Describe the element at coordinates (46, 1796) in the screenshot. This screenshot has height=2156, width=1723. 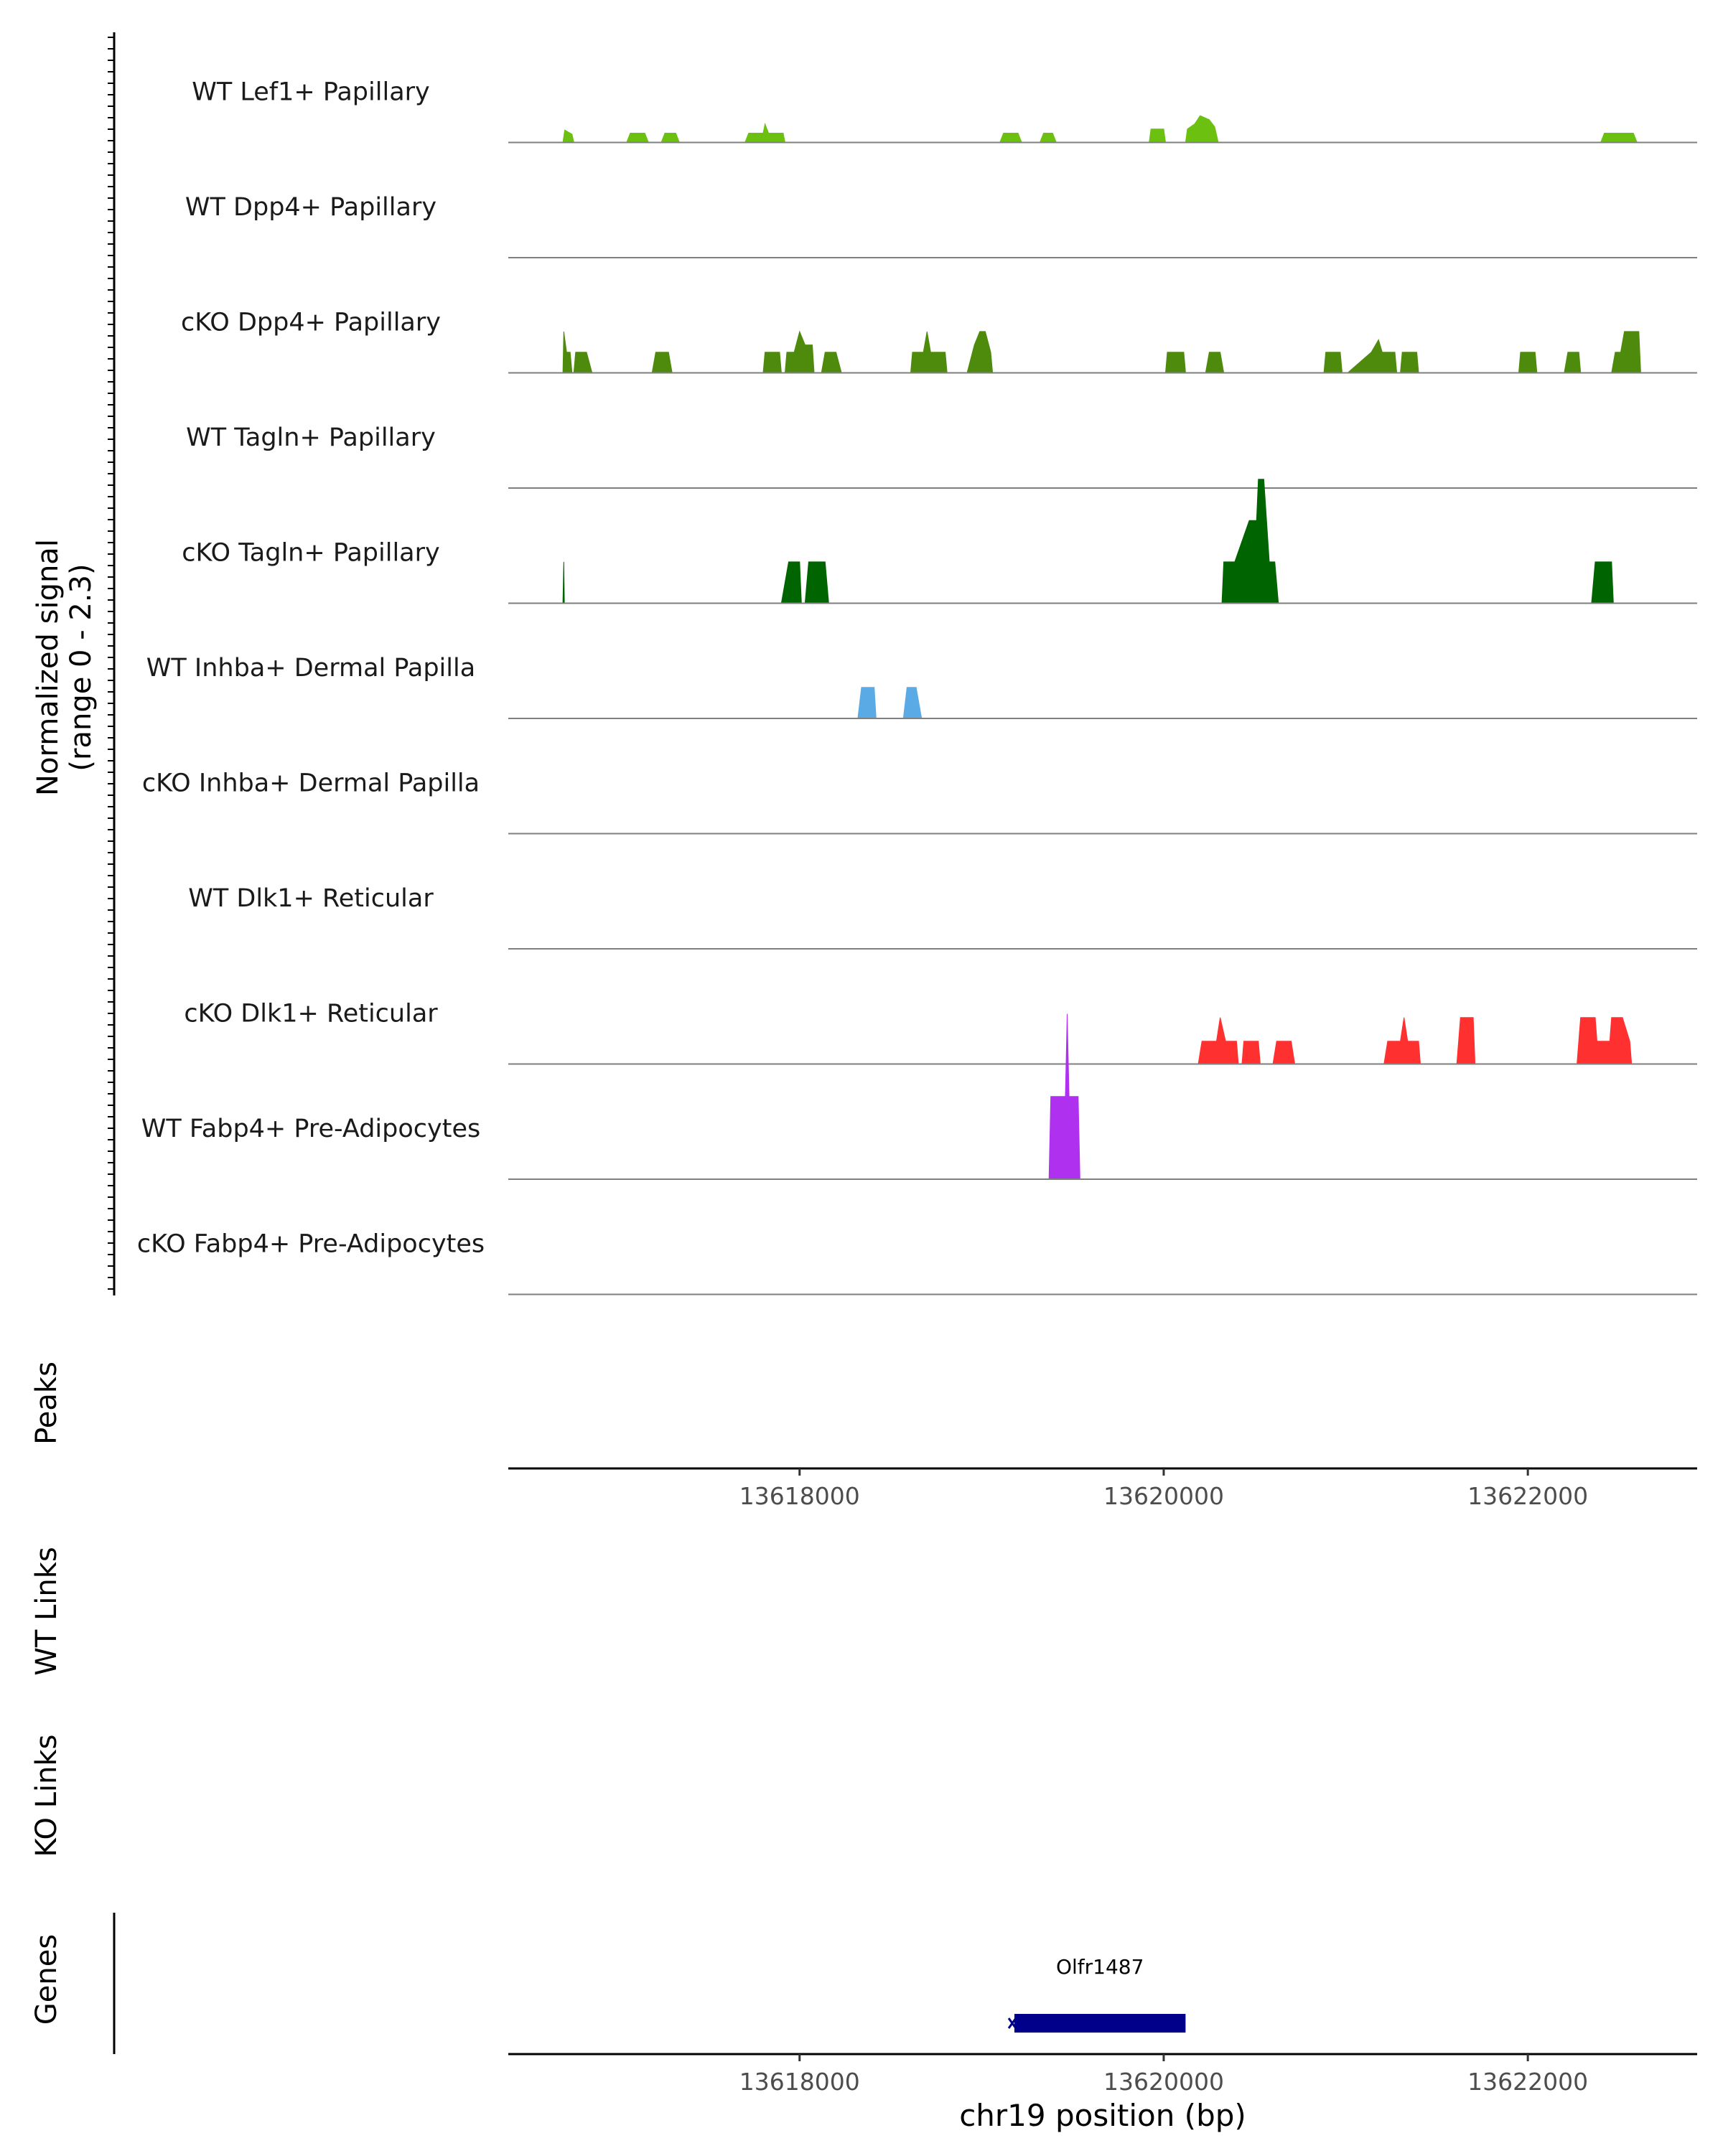
I see `ko-links-track-label: KO Links` at that location.